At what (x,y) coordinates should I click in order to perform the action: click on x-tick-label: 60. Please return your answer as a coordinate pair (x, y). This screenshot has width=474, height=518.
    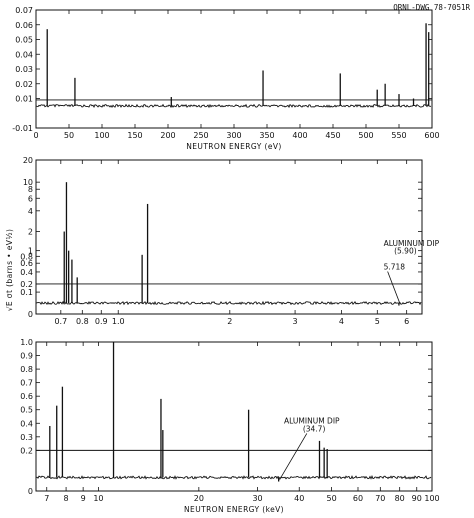
    Looking at the image, I should click on (358, 498).